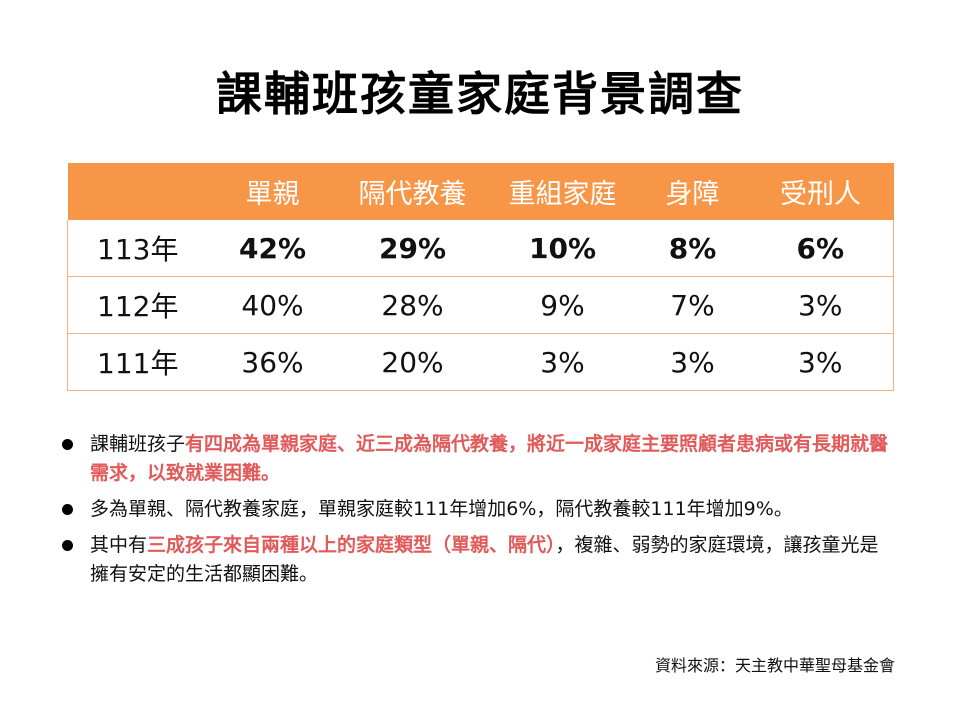  Describe the element at coordinates (484, 559) in the screenshot. I see `bullet-text: ，複雜、弱勢的家庭環境，讓孩童光是擁有安定的生活都顯困難。` at that location.